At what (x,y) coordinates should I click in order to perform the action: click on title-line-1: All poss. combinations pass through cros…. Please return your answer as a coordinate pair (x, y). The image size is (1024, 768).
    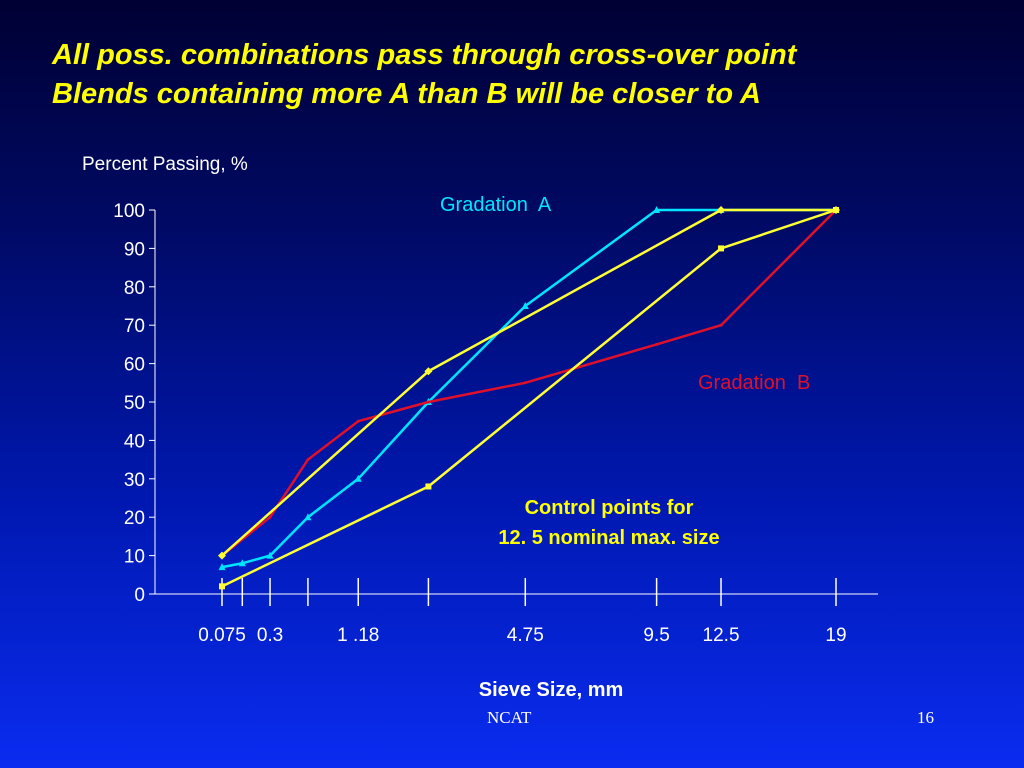
    Looking at the image, I should click on (424, 55).